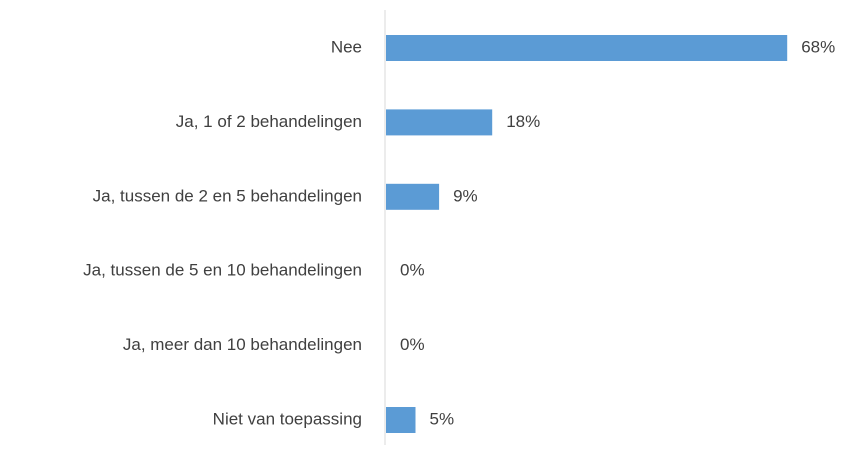 The height and width of the screenshot is (451, 847). I want to click on category-label: Niet van toepassing, so click(287, 418).